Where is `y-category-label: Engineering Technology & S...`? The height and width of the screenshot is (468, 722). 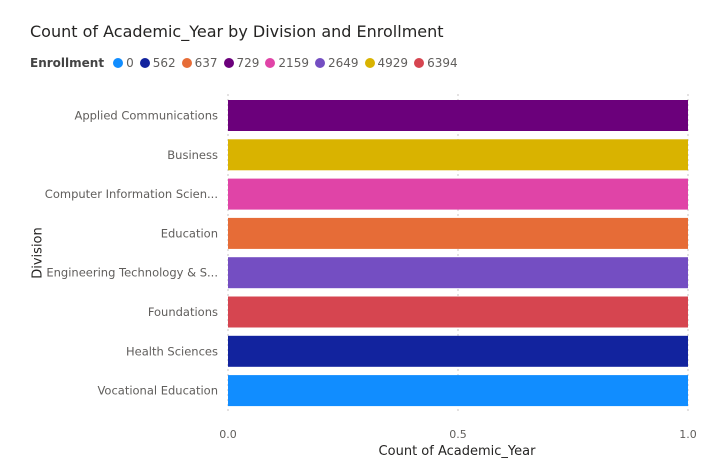 y-category-label: Engineering Technology & S... is located at coordinates (132, 273).